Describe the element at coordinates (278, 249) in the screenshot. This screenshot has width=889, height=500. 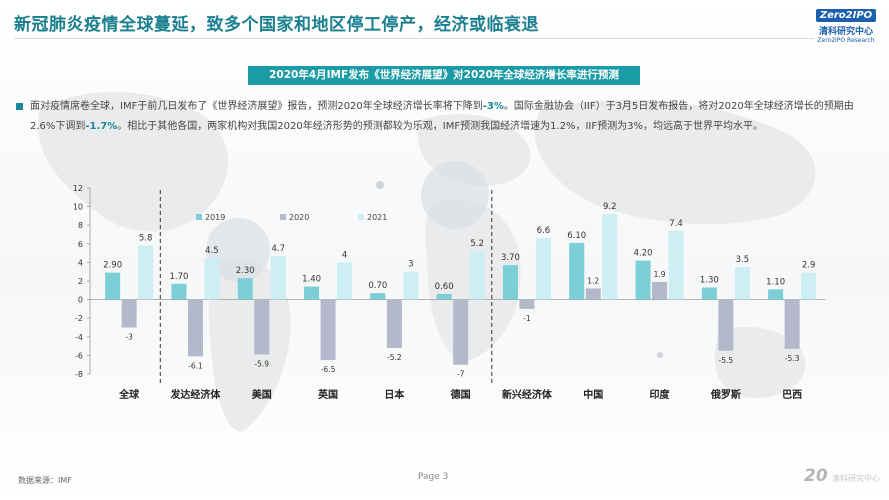
I see `data-label-2021: 4.7` at that location.